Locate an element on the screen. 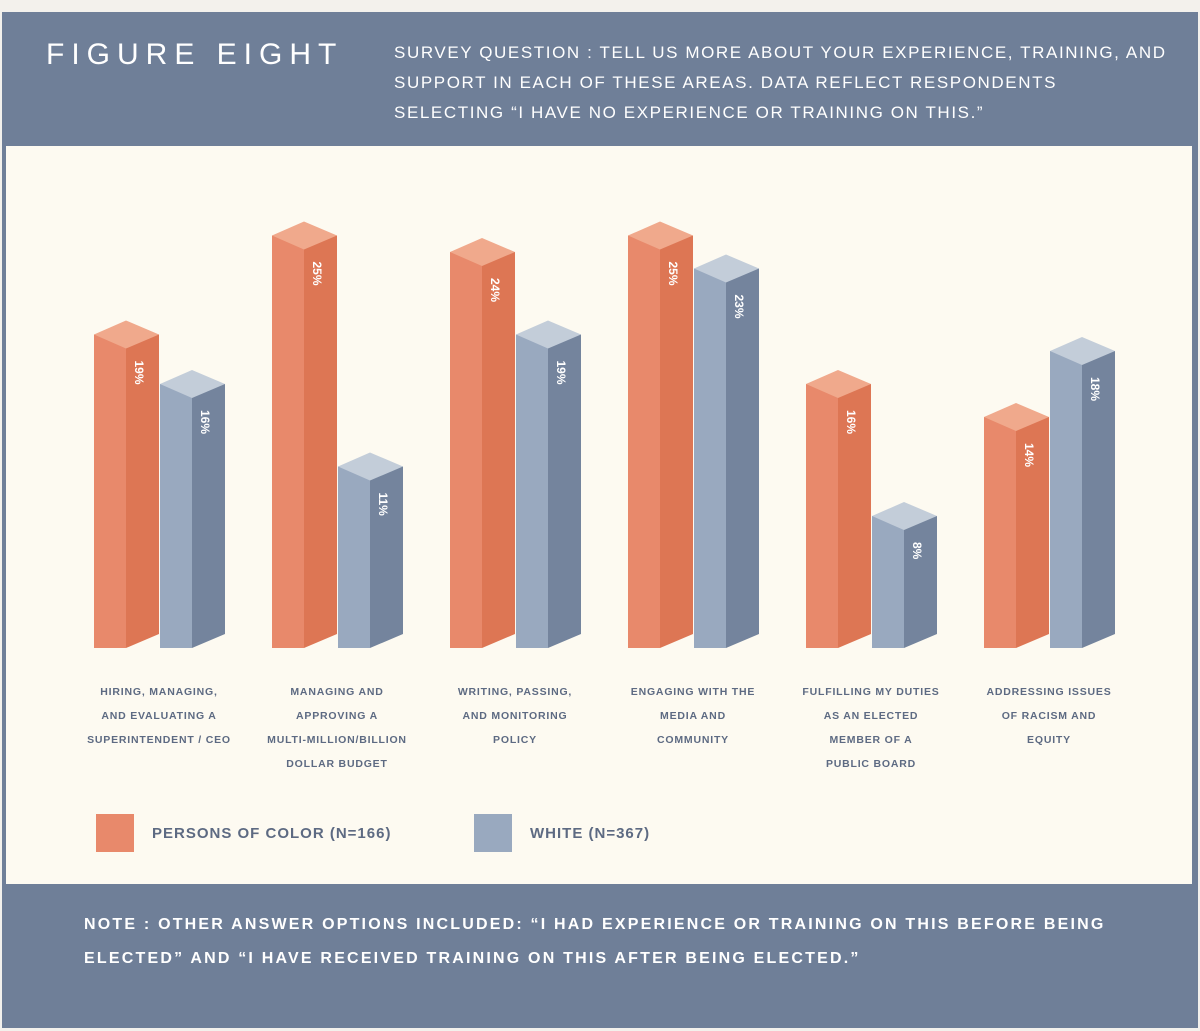 This screenshot has height=1031, width=1200. category-label-5: ADDRESSING ISSUES OF RACISM AND EQUITY is located at coordinates (1049, 716).